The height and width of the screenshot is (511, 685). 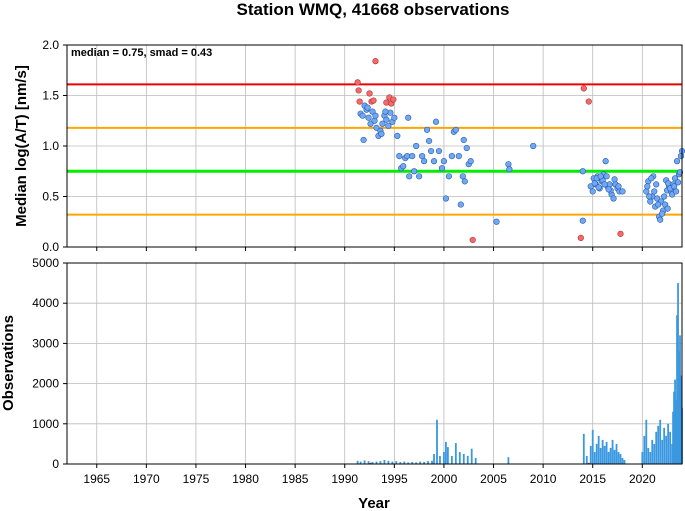 I want to click on y-tick-label: 3000, so click(x=45, y=343).